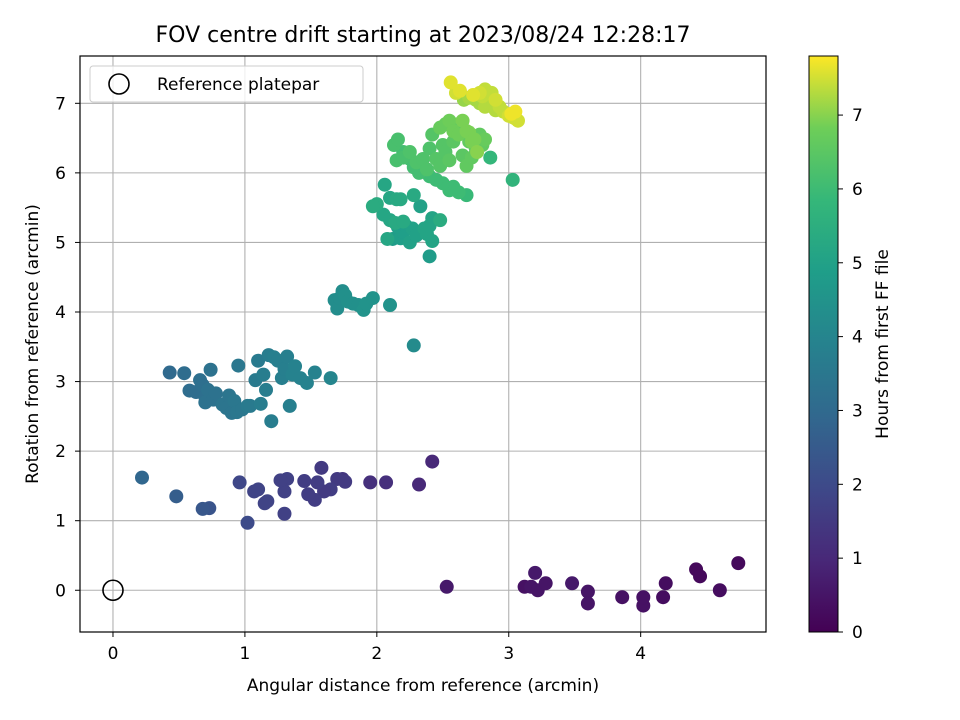  What do you see at coordinates (857, 264) in the screenshot?
I see `colorbar-tick-label: 5` at bounding box center [857, 264].